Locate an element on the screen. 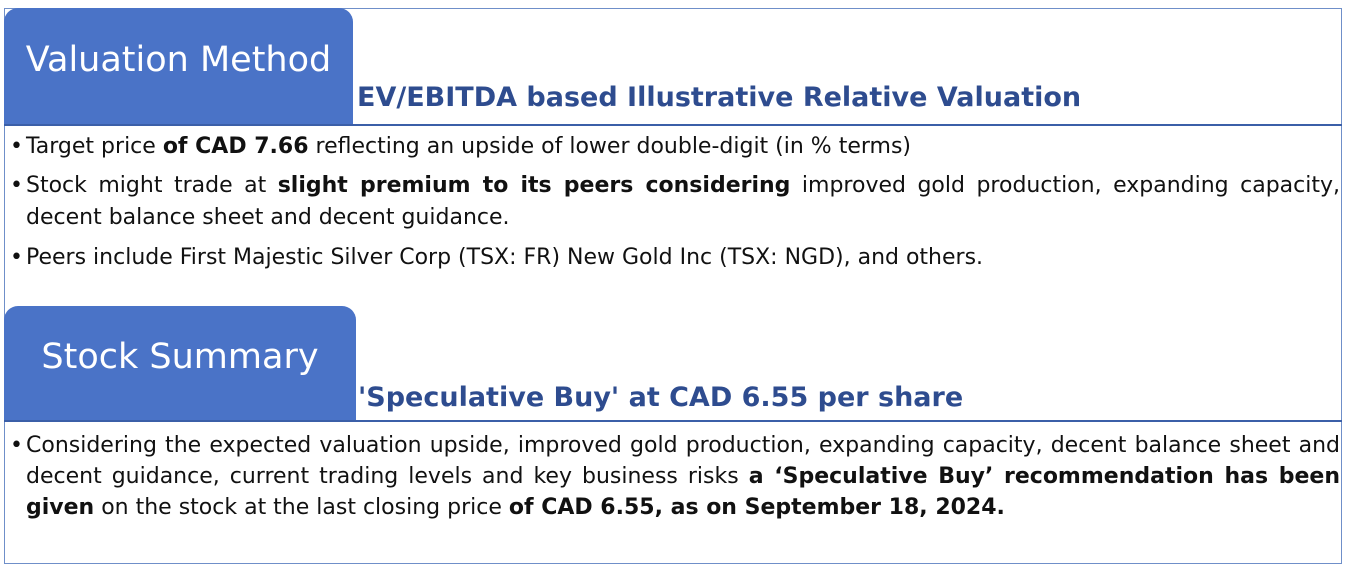 The width and height of the screenshot is (1350, 571). valuation-method-tab: Valuation Method is located at coordinates (178, 66).